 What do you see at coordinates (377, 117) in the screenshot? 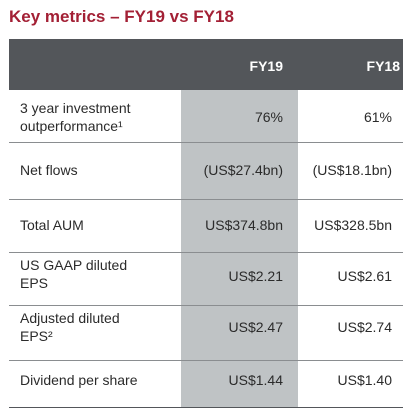
I see `value-fy18: 61%` at bounding box center [377, 117].